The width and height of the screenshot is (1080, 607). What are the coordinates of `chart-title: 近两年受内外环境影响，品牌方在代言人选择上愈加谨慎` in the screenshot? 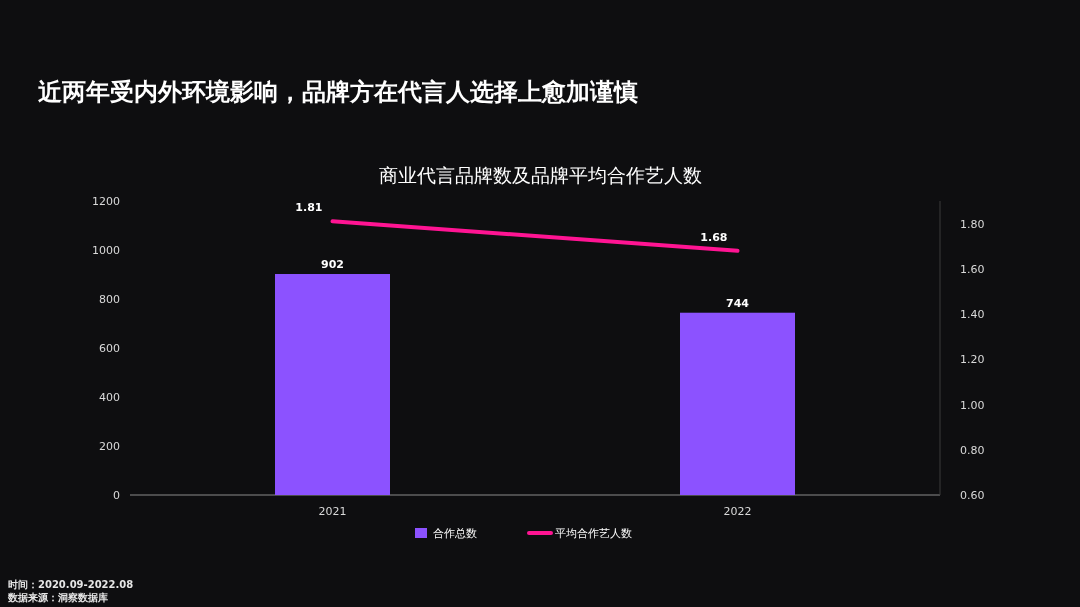 It's located at (338, 92).